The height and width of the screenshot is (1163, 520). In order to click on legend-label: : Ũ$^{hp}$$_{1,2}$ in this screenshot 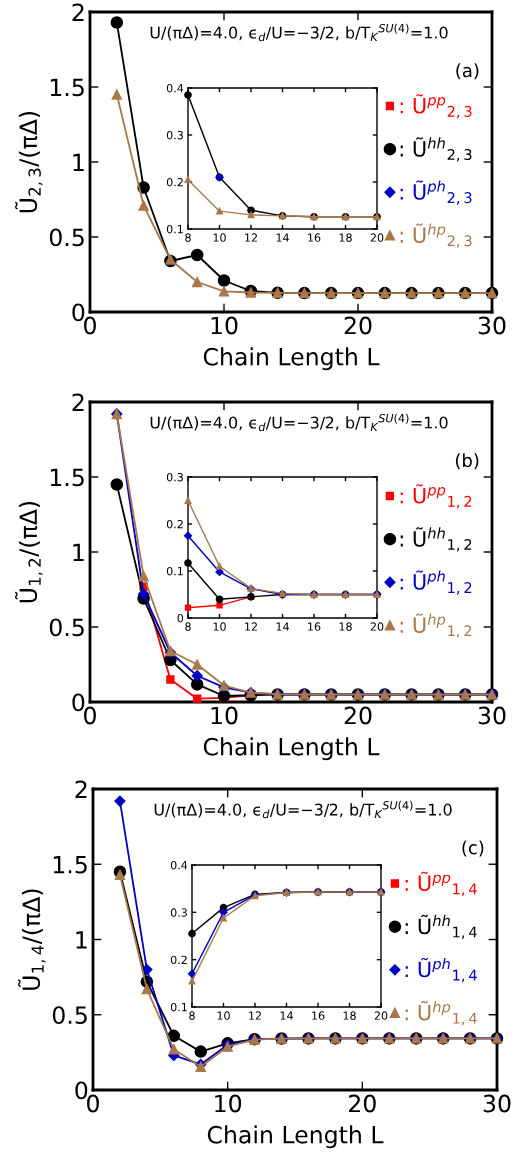, I will do `click(436, 625)`.